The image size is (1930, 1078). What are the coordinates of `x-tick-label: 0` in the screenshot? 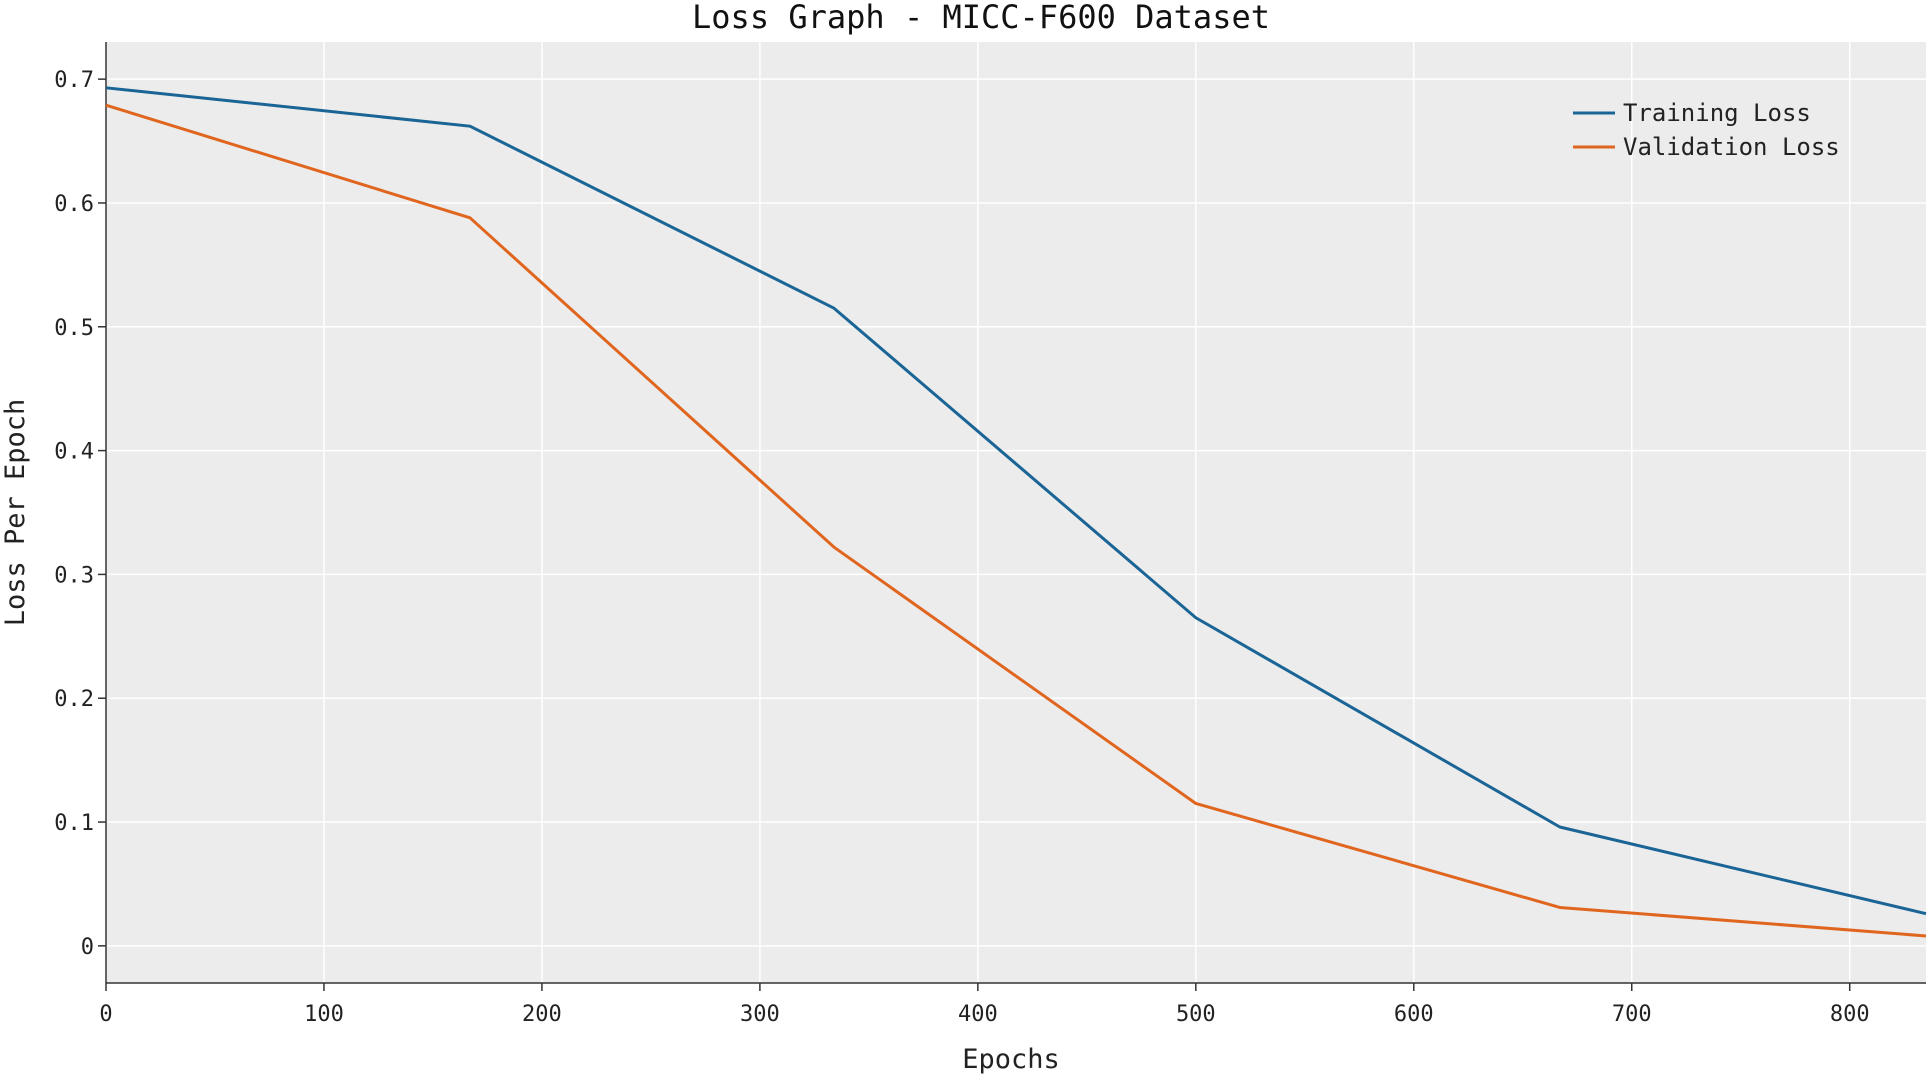 It's located at (105, 1014).